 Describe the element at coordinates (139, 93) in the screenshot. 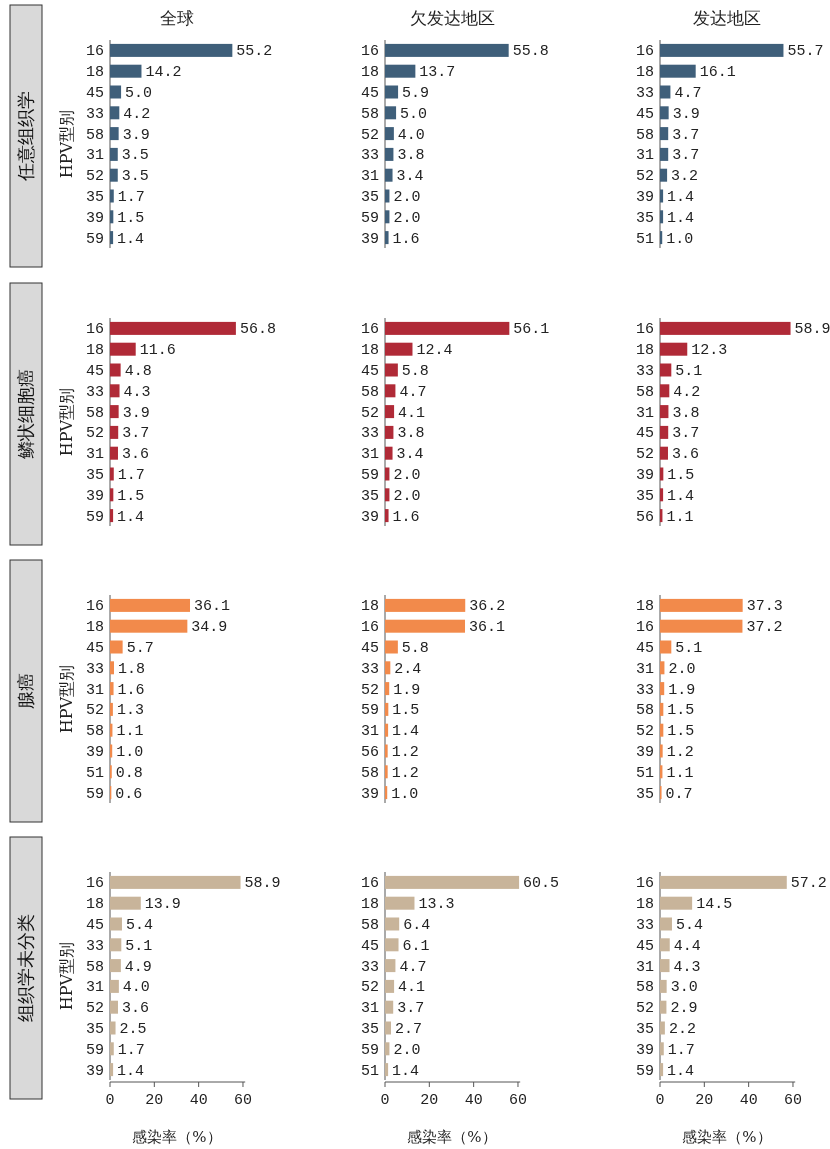

I see `data-label: 5.0` at that location.